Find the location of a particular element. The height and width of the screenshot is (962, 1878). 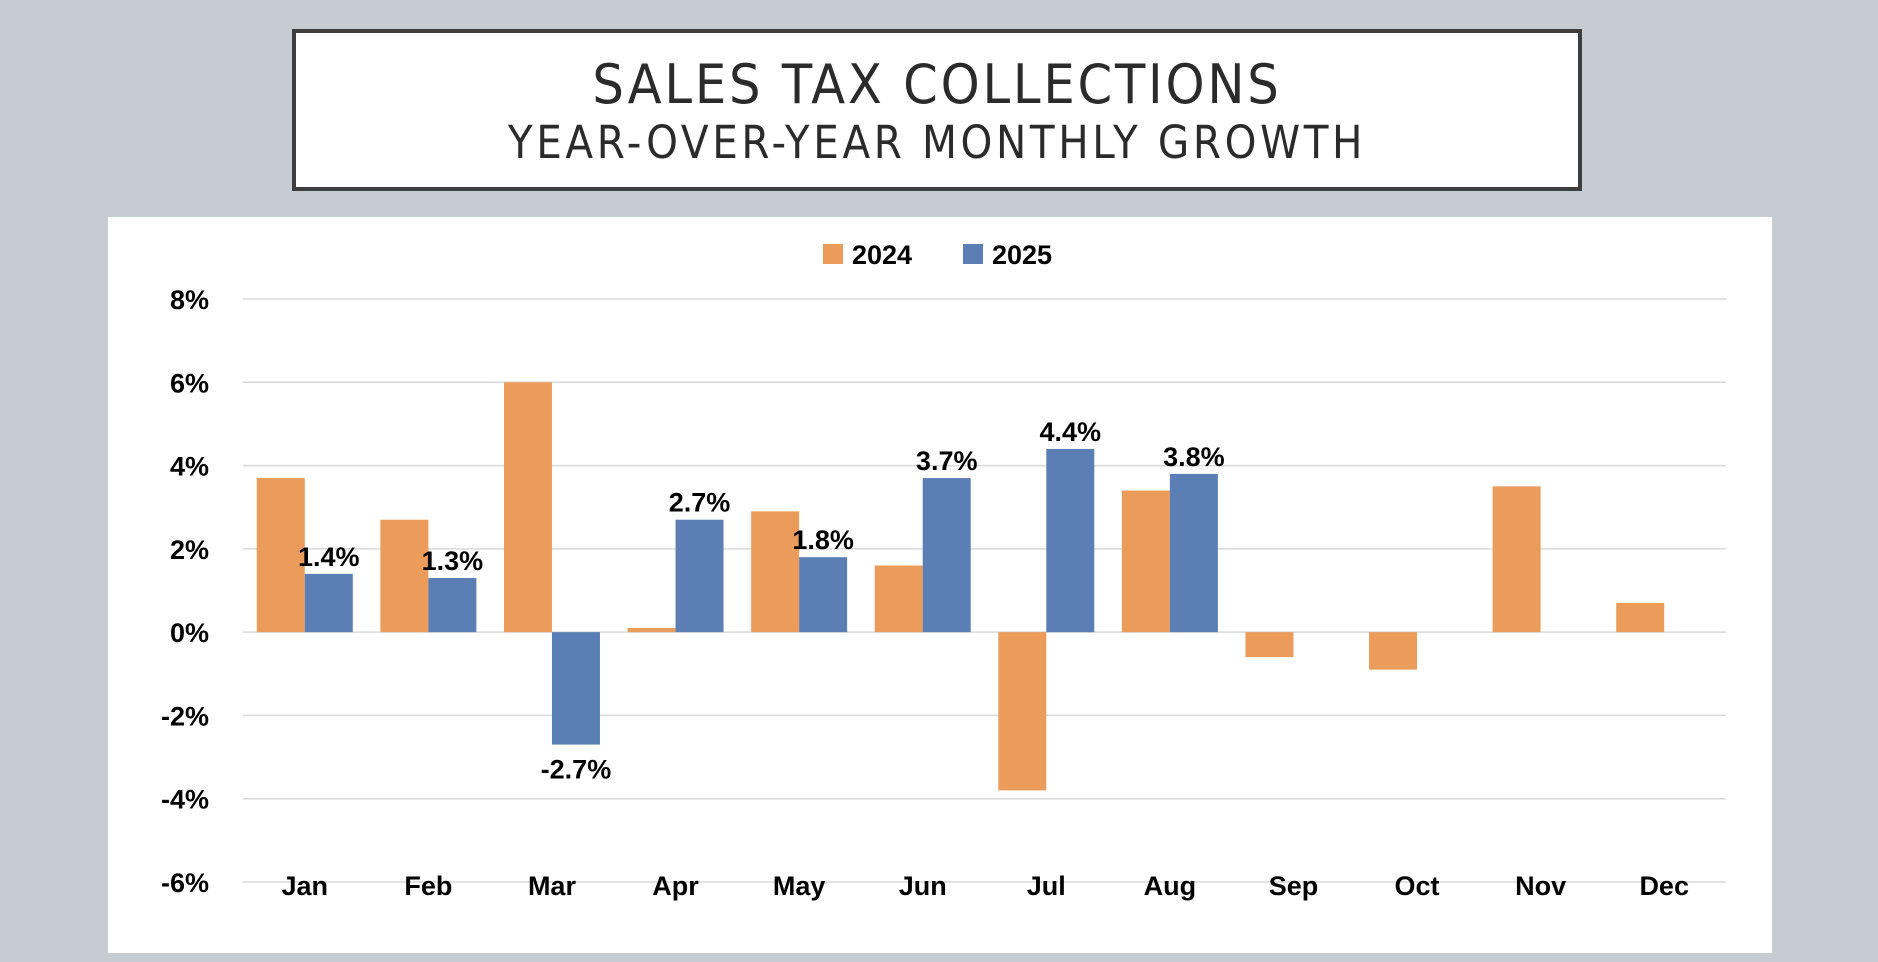

data-label-jun: 3.7% is located at coordinates (947, 461).